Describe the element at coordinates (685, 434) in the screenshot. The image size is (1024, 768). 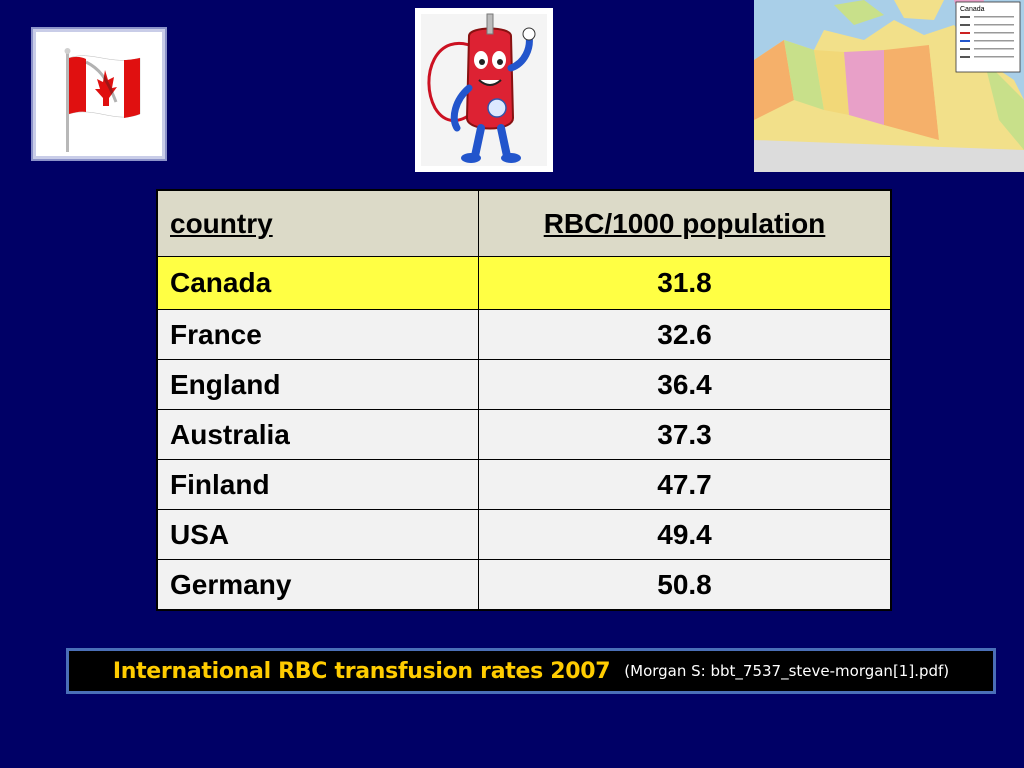
I see `cell-value: 37.3` at that location.